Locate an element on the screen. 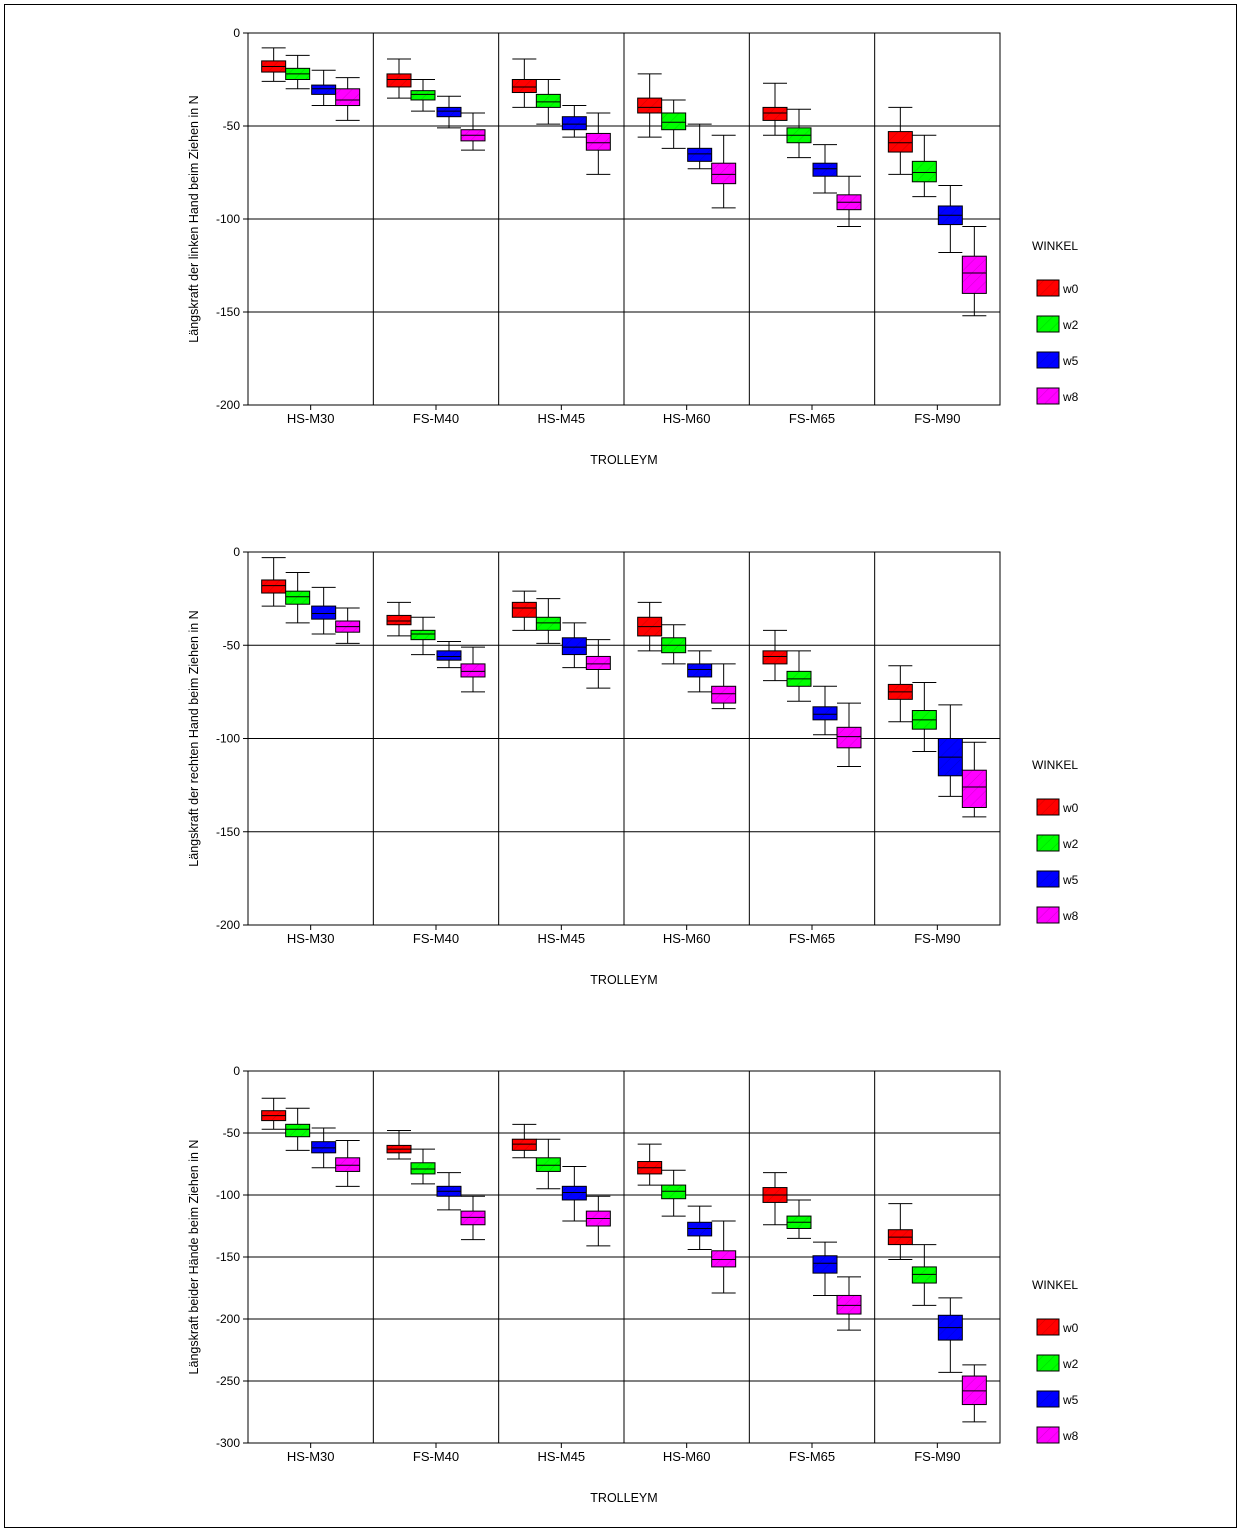 The image size is (1245, 1532). box-w0-FS-M65 is located at coordinates (775, 109).